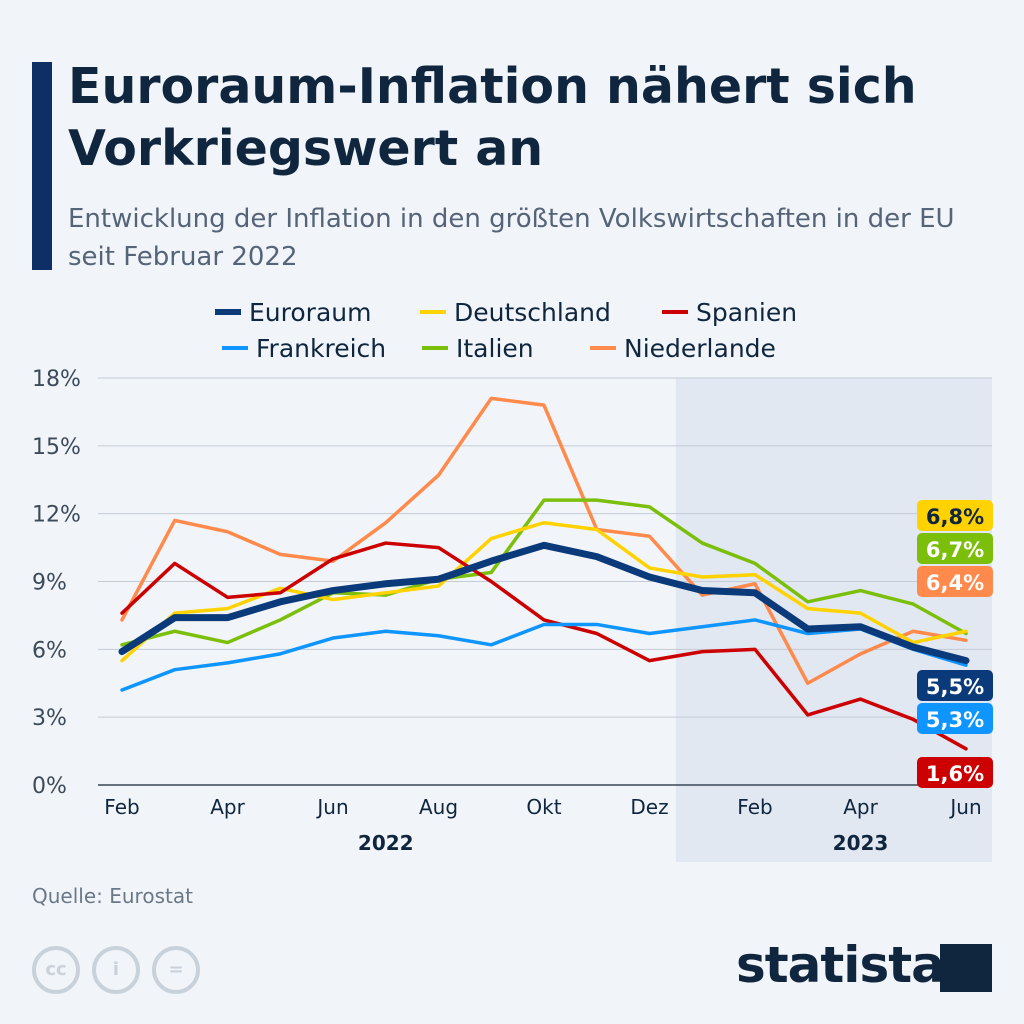 The height and width of the screenshot is (1024, 1024). What do you see at coordinates (544, 655) in the screenshot?
I see `series-line-frankreich` at bounding box center [544, 655].